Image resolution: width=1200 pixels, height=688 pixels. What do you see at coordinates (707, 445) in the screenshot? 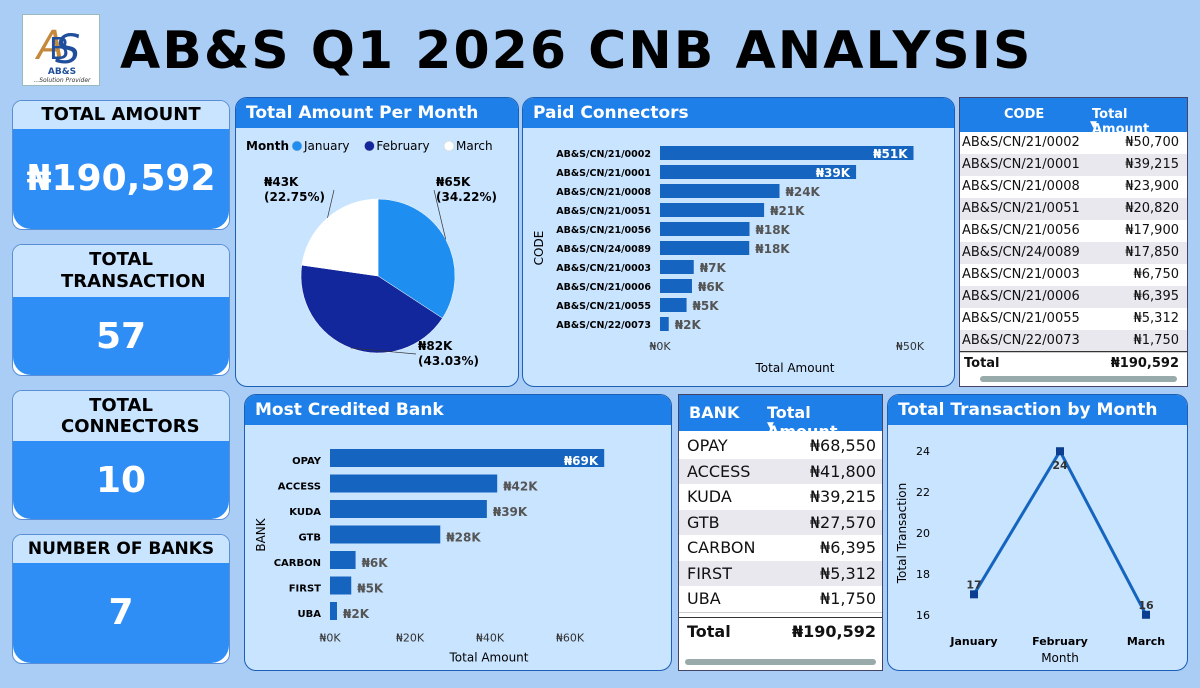
I see `bank-name-cell: OPAY` at bounding box center [707, 445].